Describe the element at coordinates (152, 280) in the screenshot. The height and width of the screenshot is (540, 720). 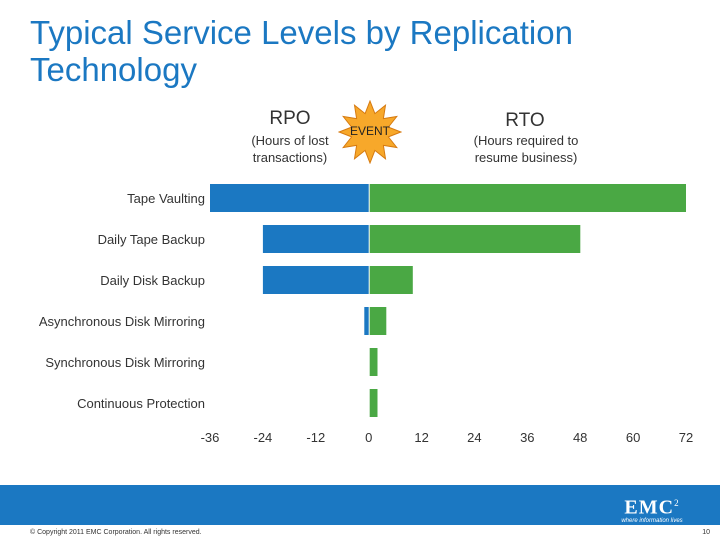
I see `category-label: Daily Disk Backup` at that location.